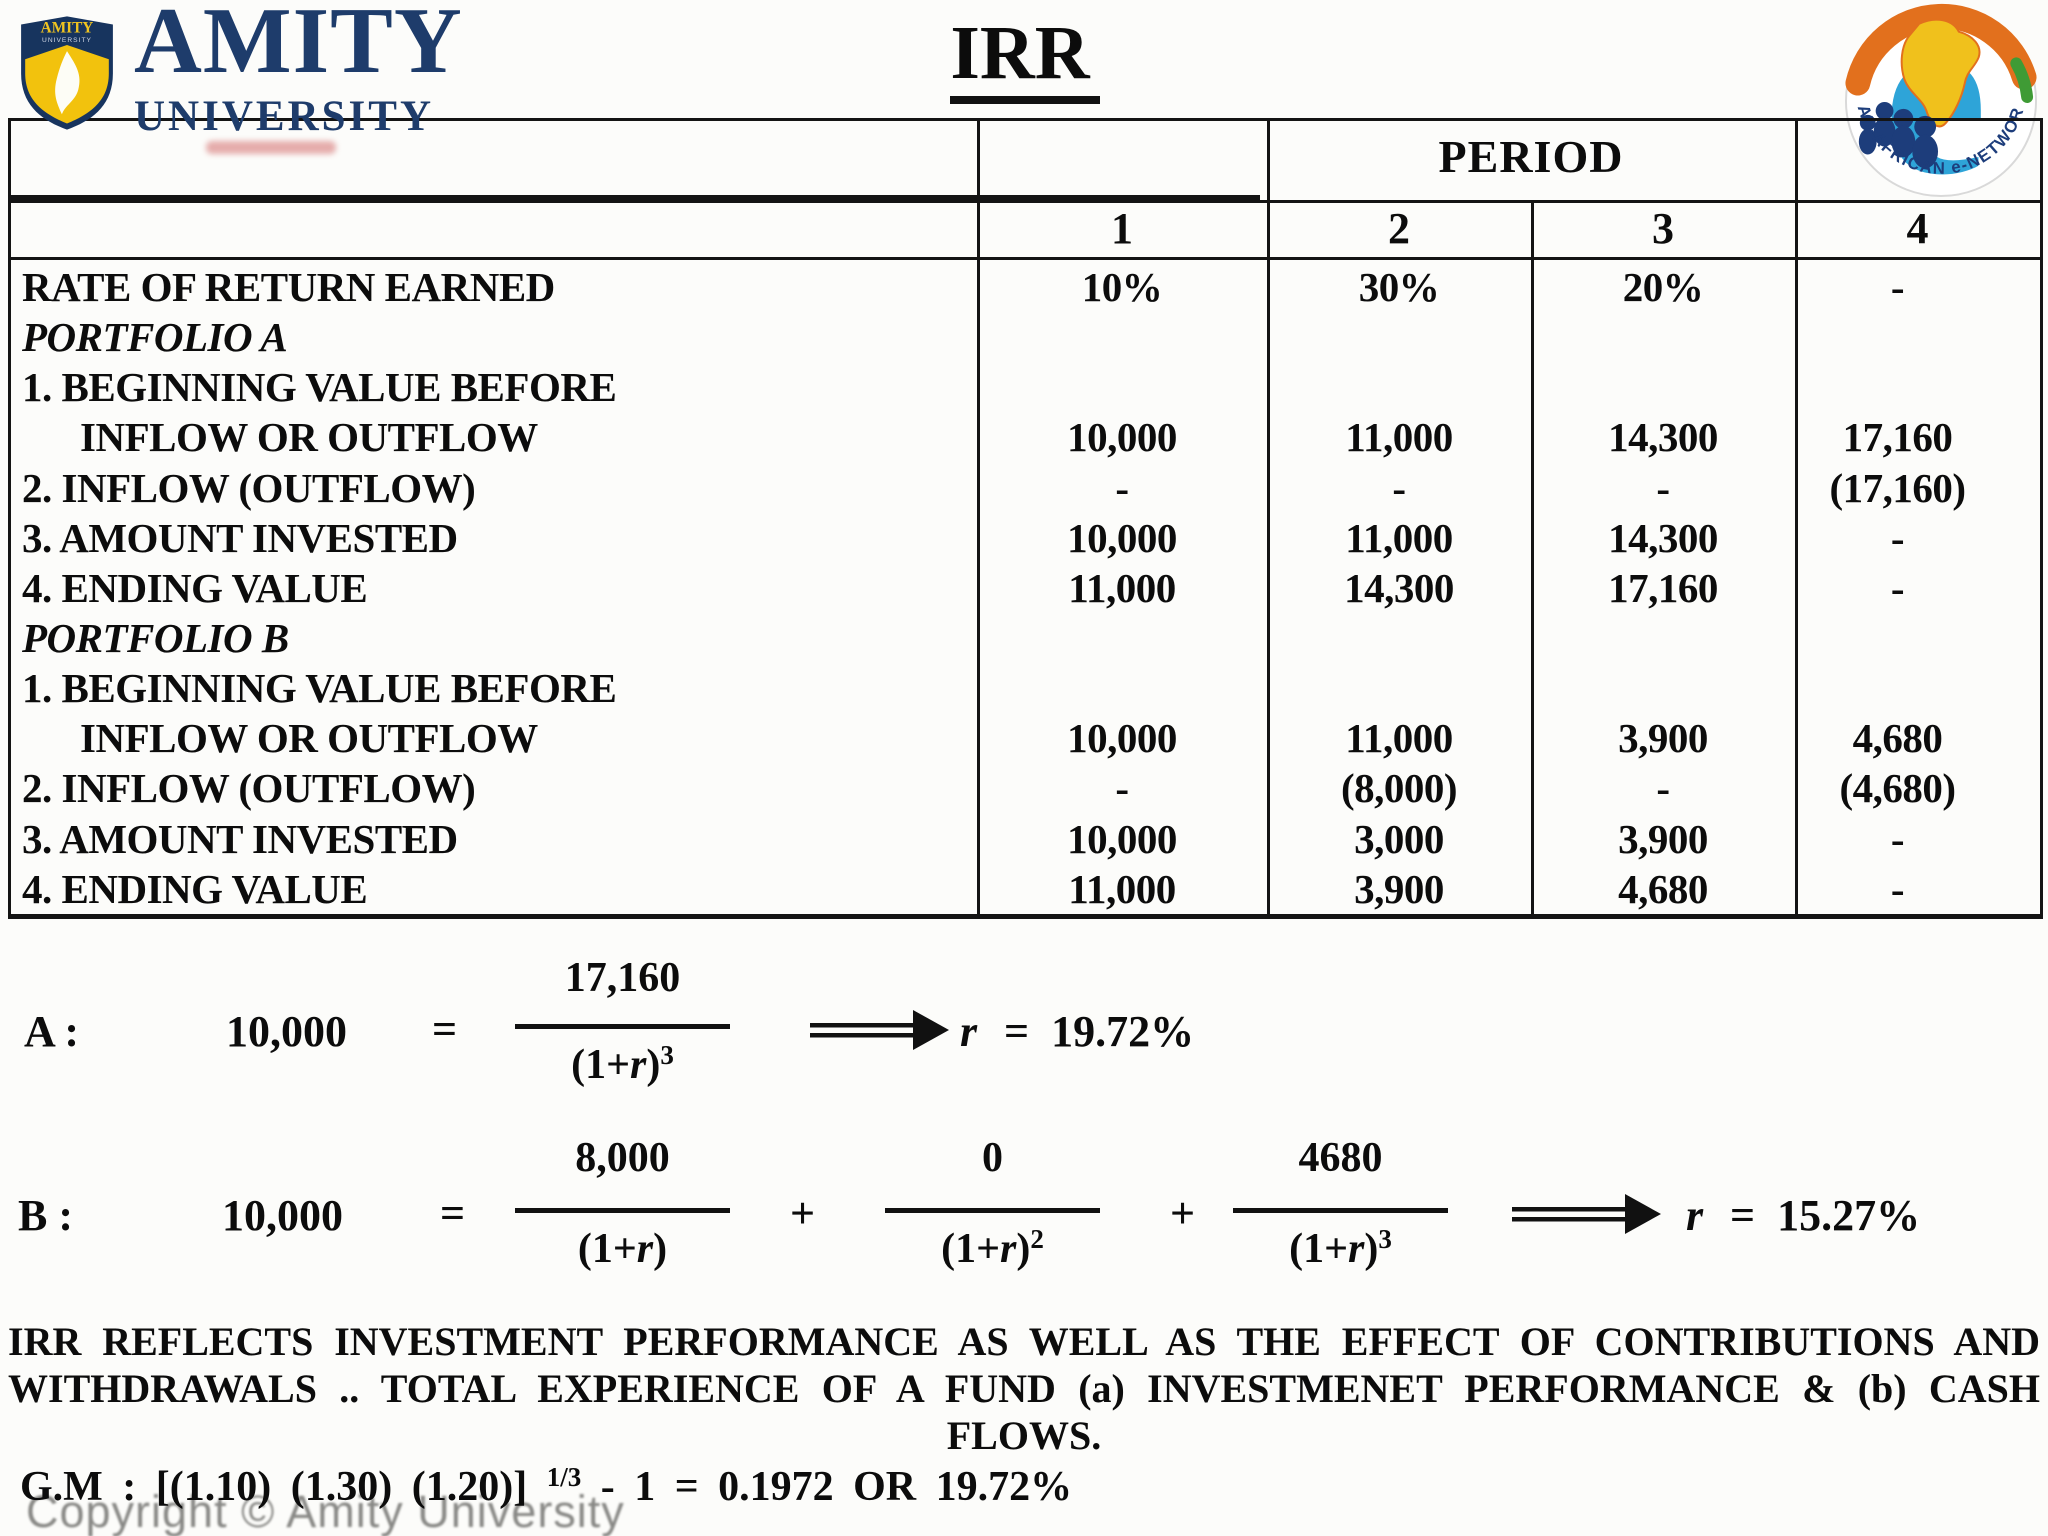  I want to click on cell-value: (8,000), so click(1399, 788).